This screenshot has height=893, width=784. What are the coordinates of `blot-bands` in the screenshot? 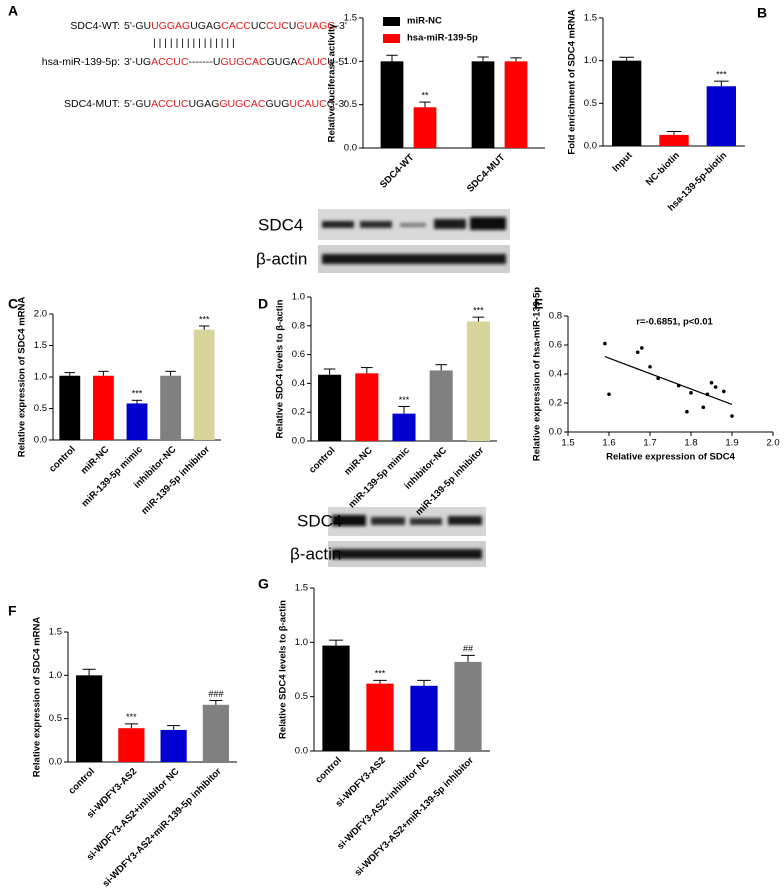 It's located at (414, 240).